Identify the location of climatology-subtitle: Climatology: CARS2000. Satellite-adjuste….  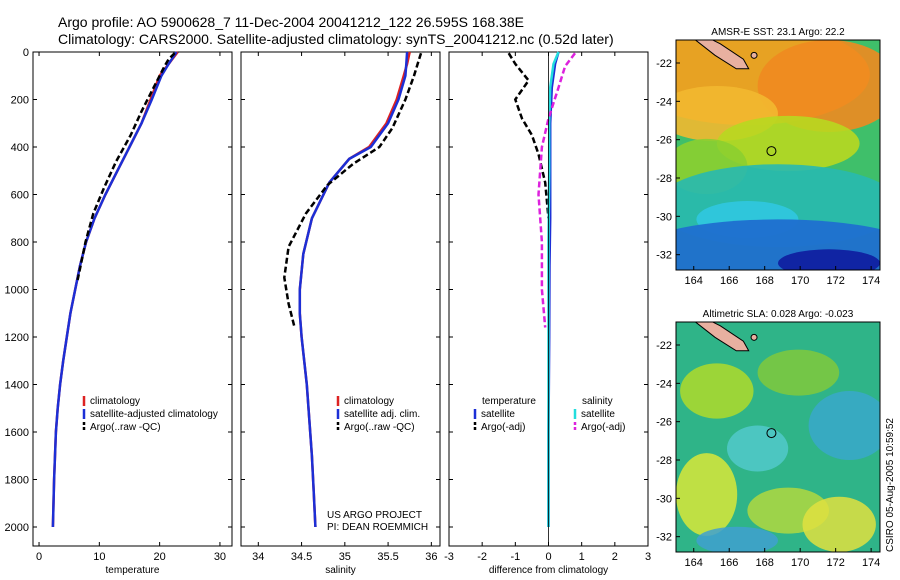
(336, 39).